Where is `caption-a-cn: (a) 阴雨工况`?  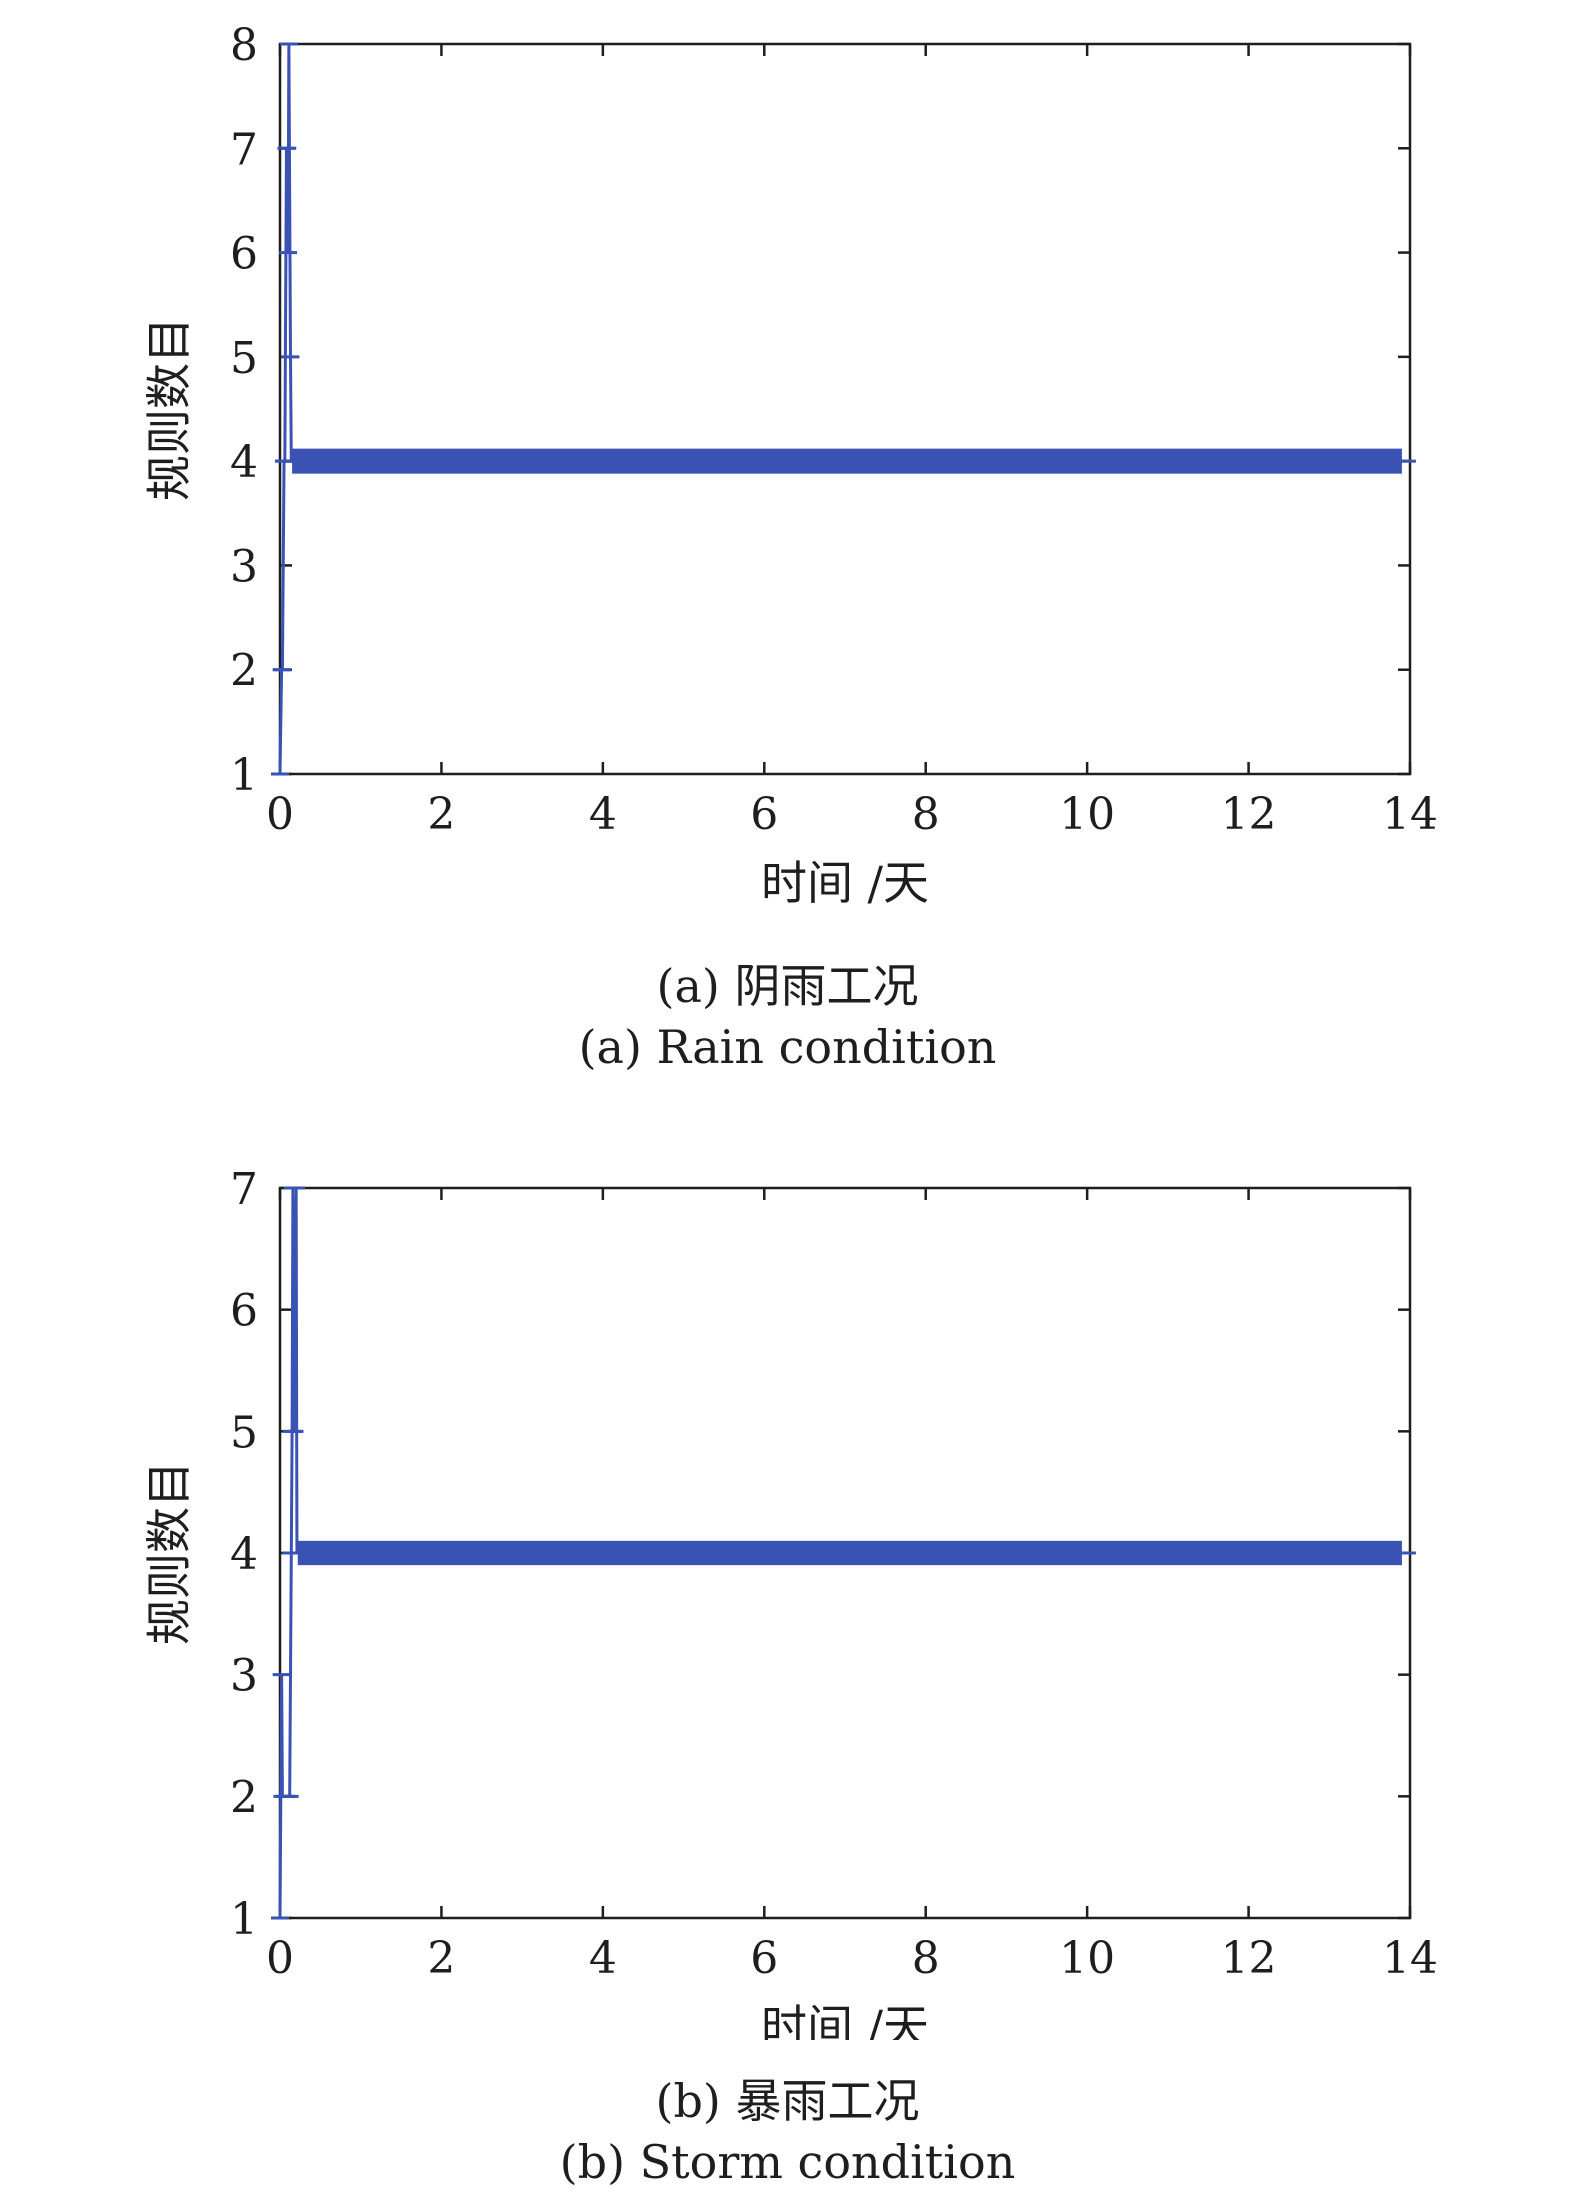 caption-a-cn: (a) 阴雨工况 is located at coordinates (787, 986).